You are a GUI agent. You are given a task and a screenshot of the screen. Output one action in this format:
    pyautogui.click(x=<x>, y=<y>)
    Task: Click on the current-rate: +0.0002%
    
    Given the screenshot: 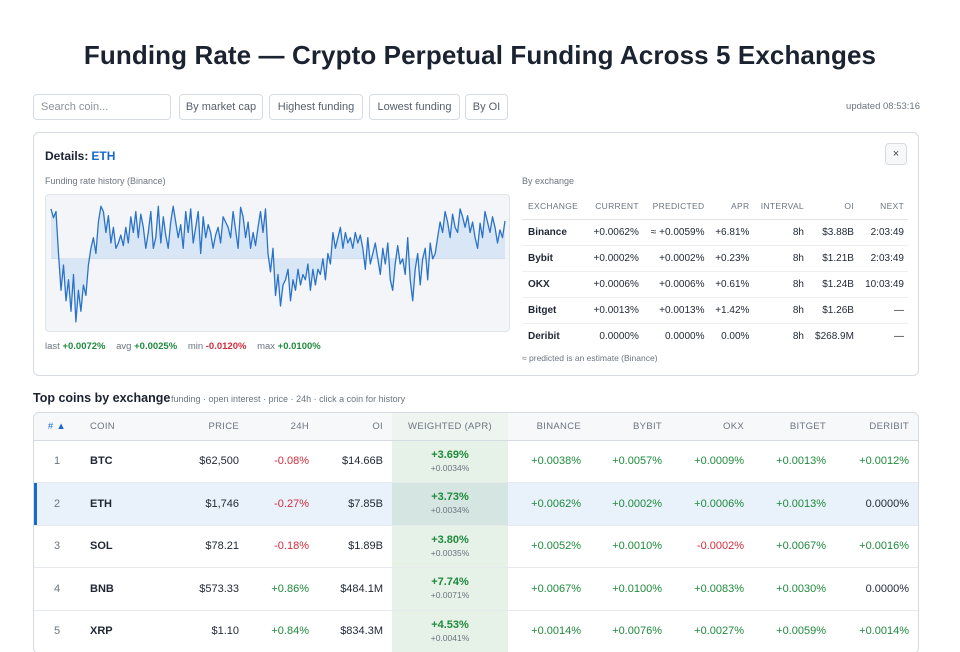 What is the action you would take?
    pyautogui.click(x=614, y=258)
    